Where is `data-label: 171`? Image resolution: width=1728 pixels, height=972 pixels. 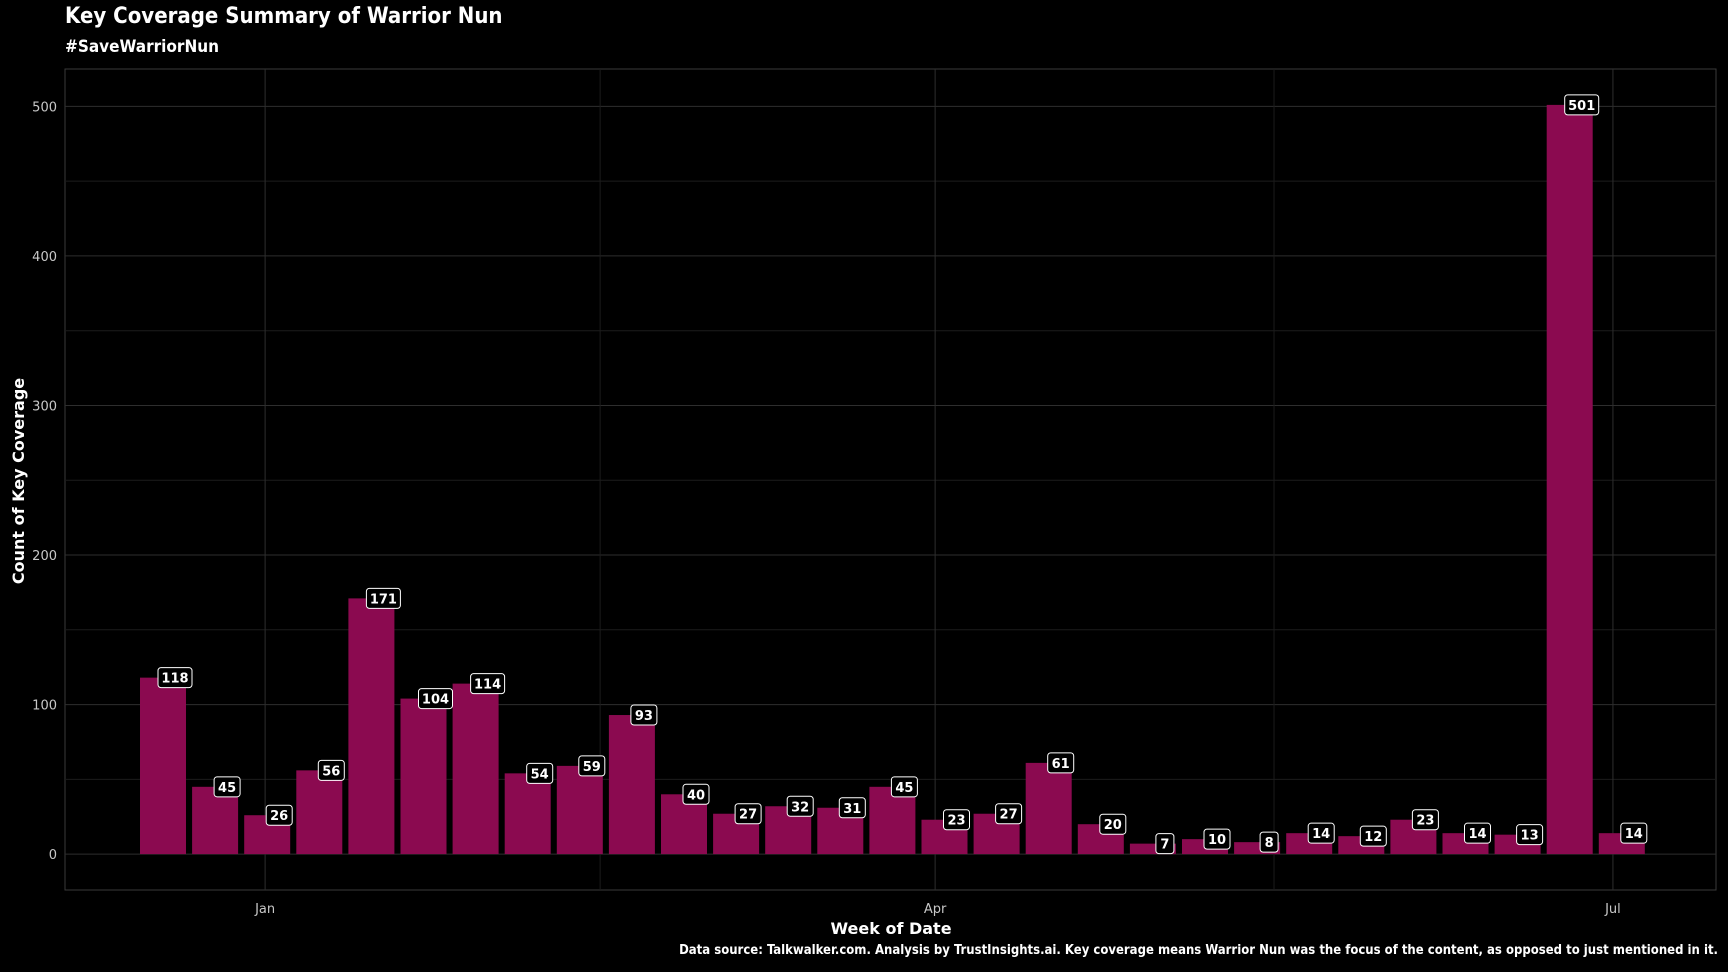
data-label: 171 is located at coordinates (383, 599).